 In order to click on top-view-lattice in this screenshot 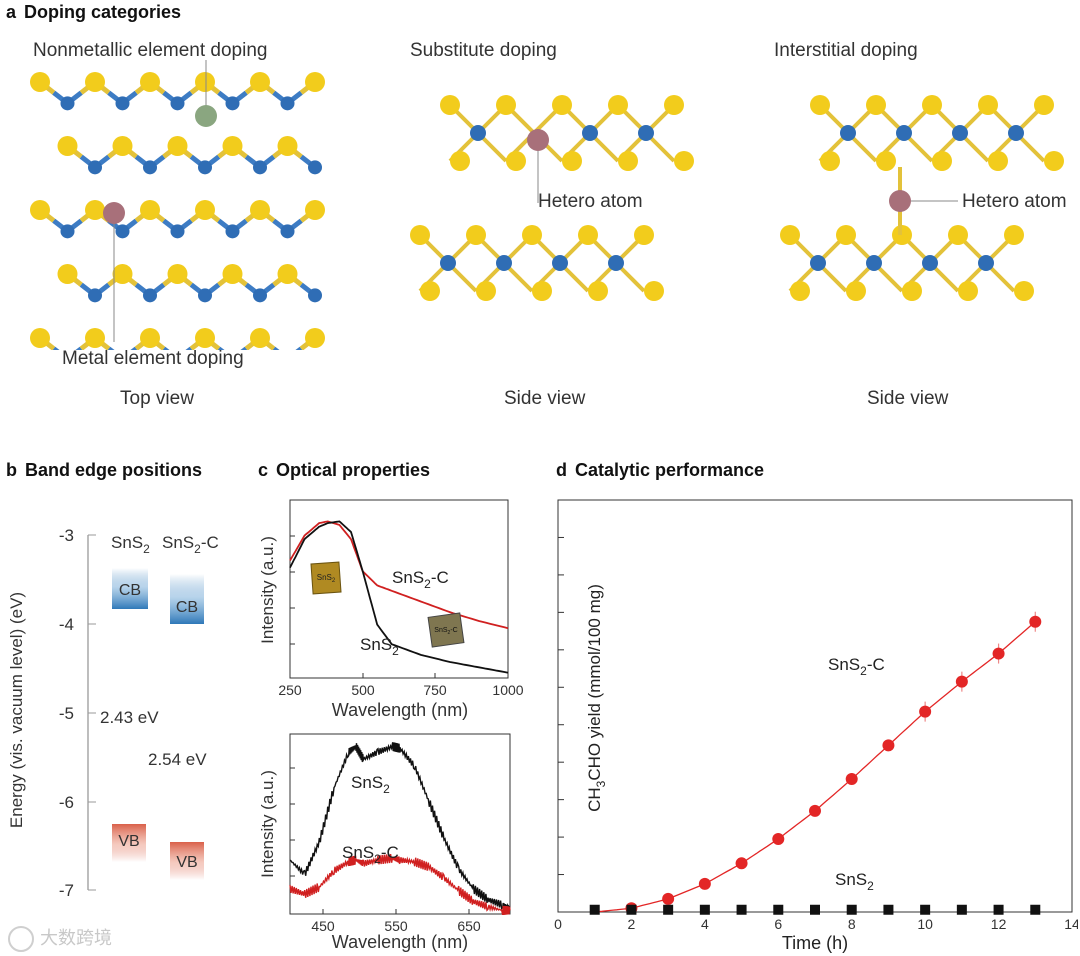, I will do `click(177, 205)`.